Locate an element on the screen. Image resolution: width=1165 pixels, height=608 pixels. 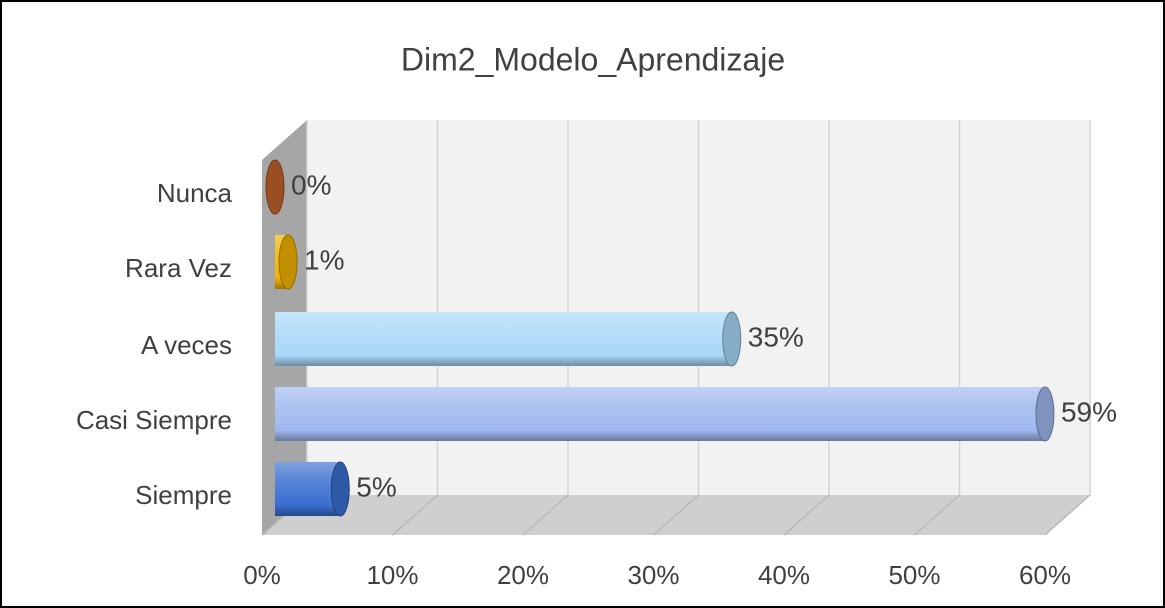
y-tick-label: Rara Vez is located at coordinates (178, 268).